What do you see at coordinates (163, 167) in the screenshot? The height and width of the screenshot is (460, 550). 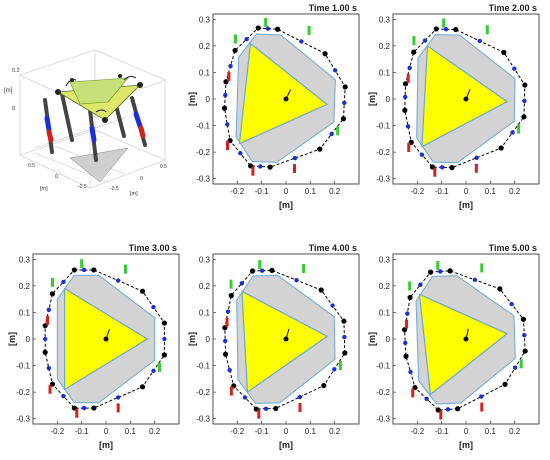 I see `iso-x-tick-c: 0.5` at bounding box center [163, 167].